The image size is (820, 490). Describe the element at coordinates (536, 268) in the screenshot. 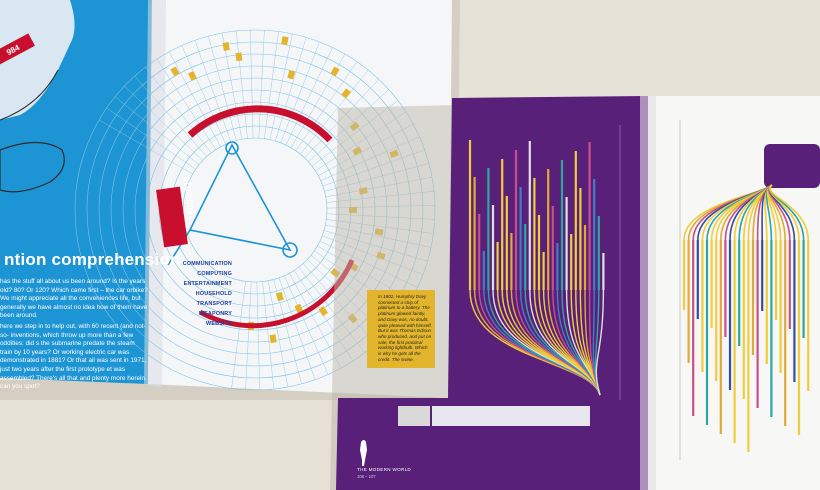

I see `purple-page-bars` at that location.